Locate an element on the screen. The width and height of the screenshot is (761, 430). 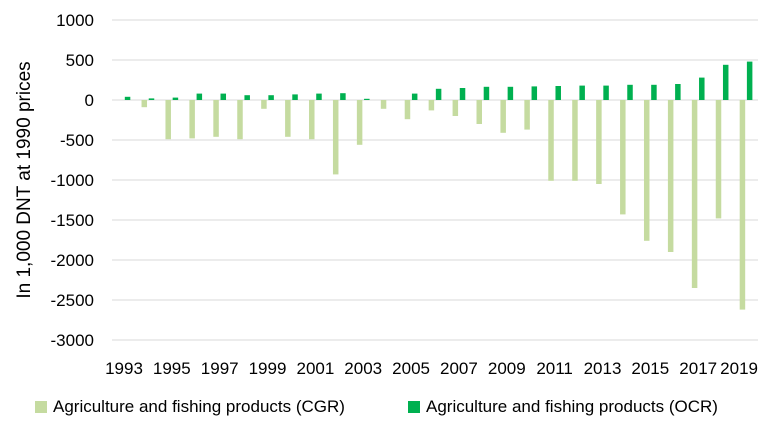
bar-ocr-1998 is located at coordinates (247, 97).